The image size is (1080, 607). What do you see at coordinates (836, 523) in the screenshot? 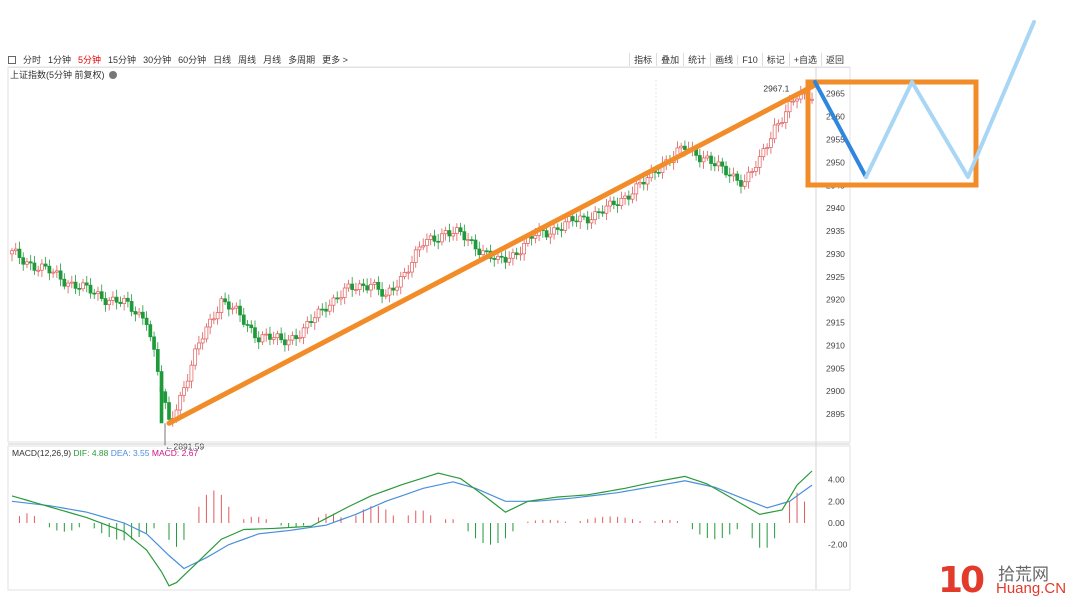
I see `macd-tick-label: 0.00` at bounding box center [836, 523].